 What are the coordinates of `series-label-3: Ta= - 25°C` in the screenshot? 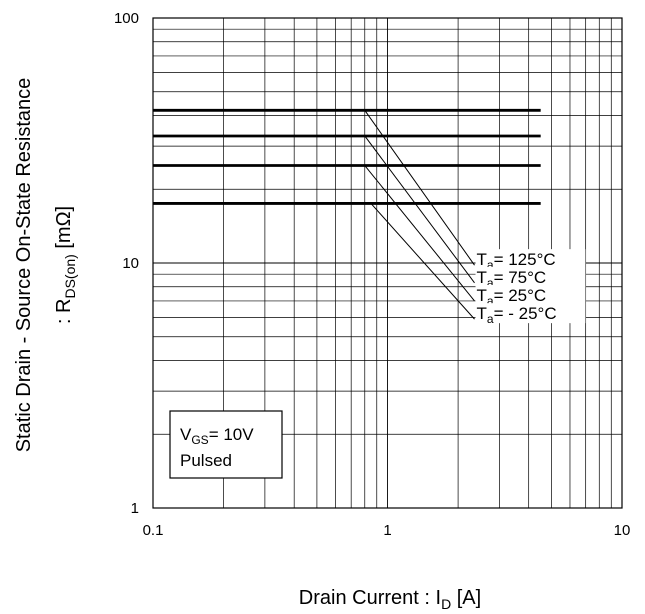 It's located at (517, 315).